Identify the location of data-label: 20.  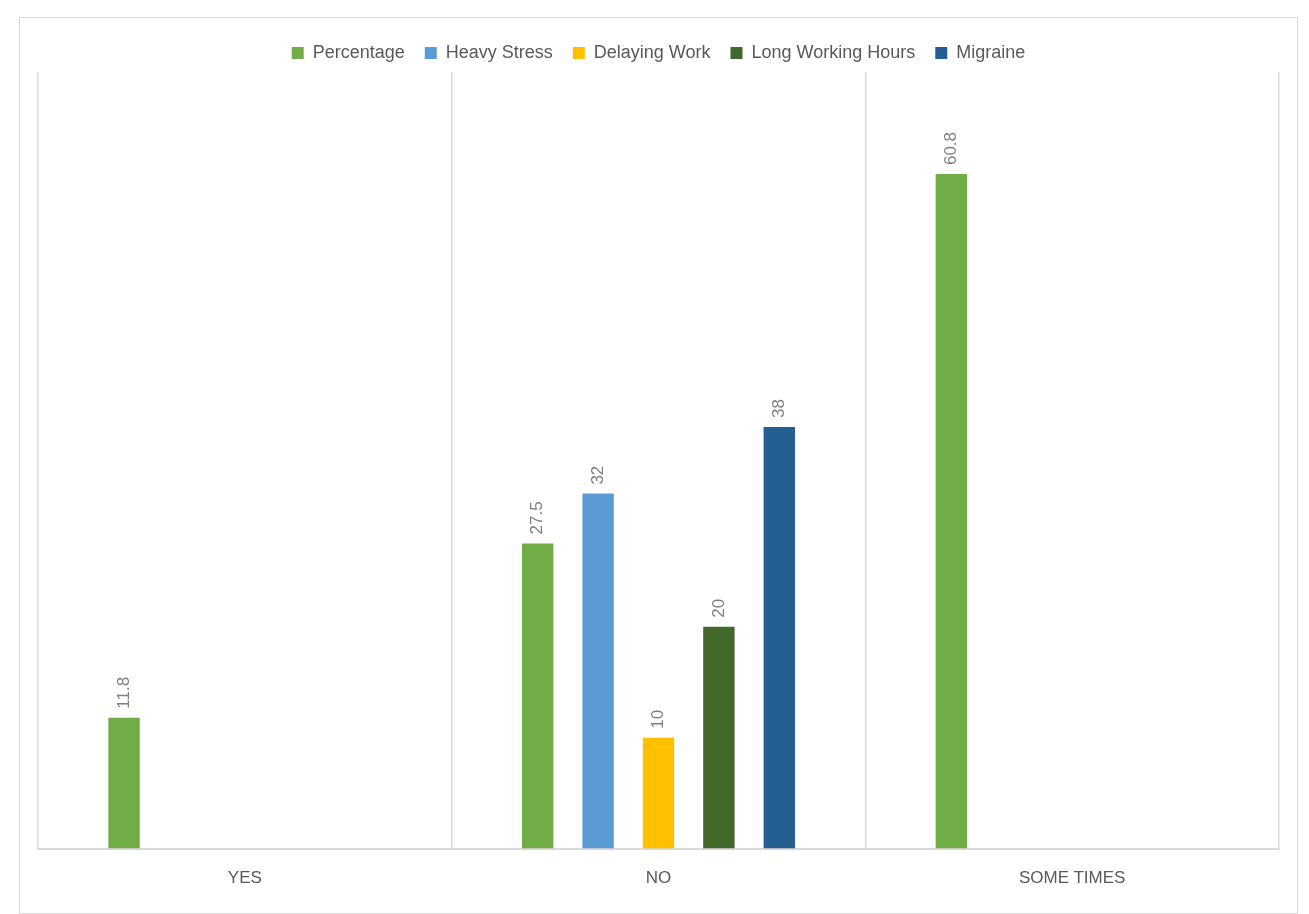
(718, 608).